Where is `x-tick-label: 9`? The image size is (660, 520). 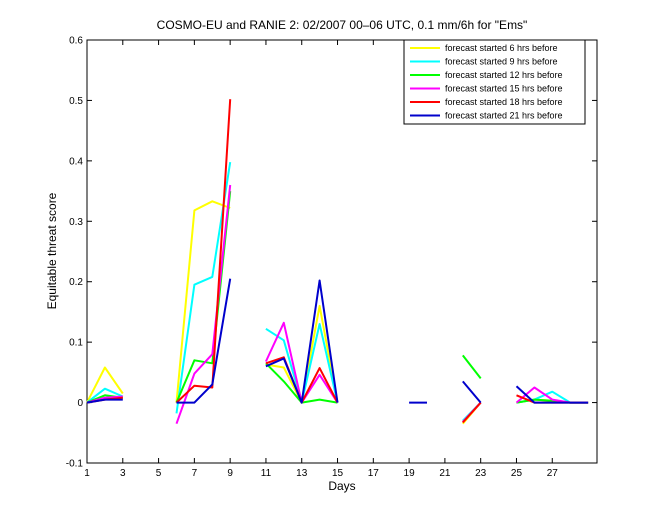
x-tick-label: 9 is located at coordinates (230, 473).